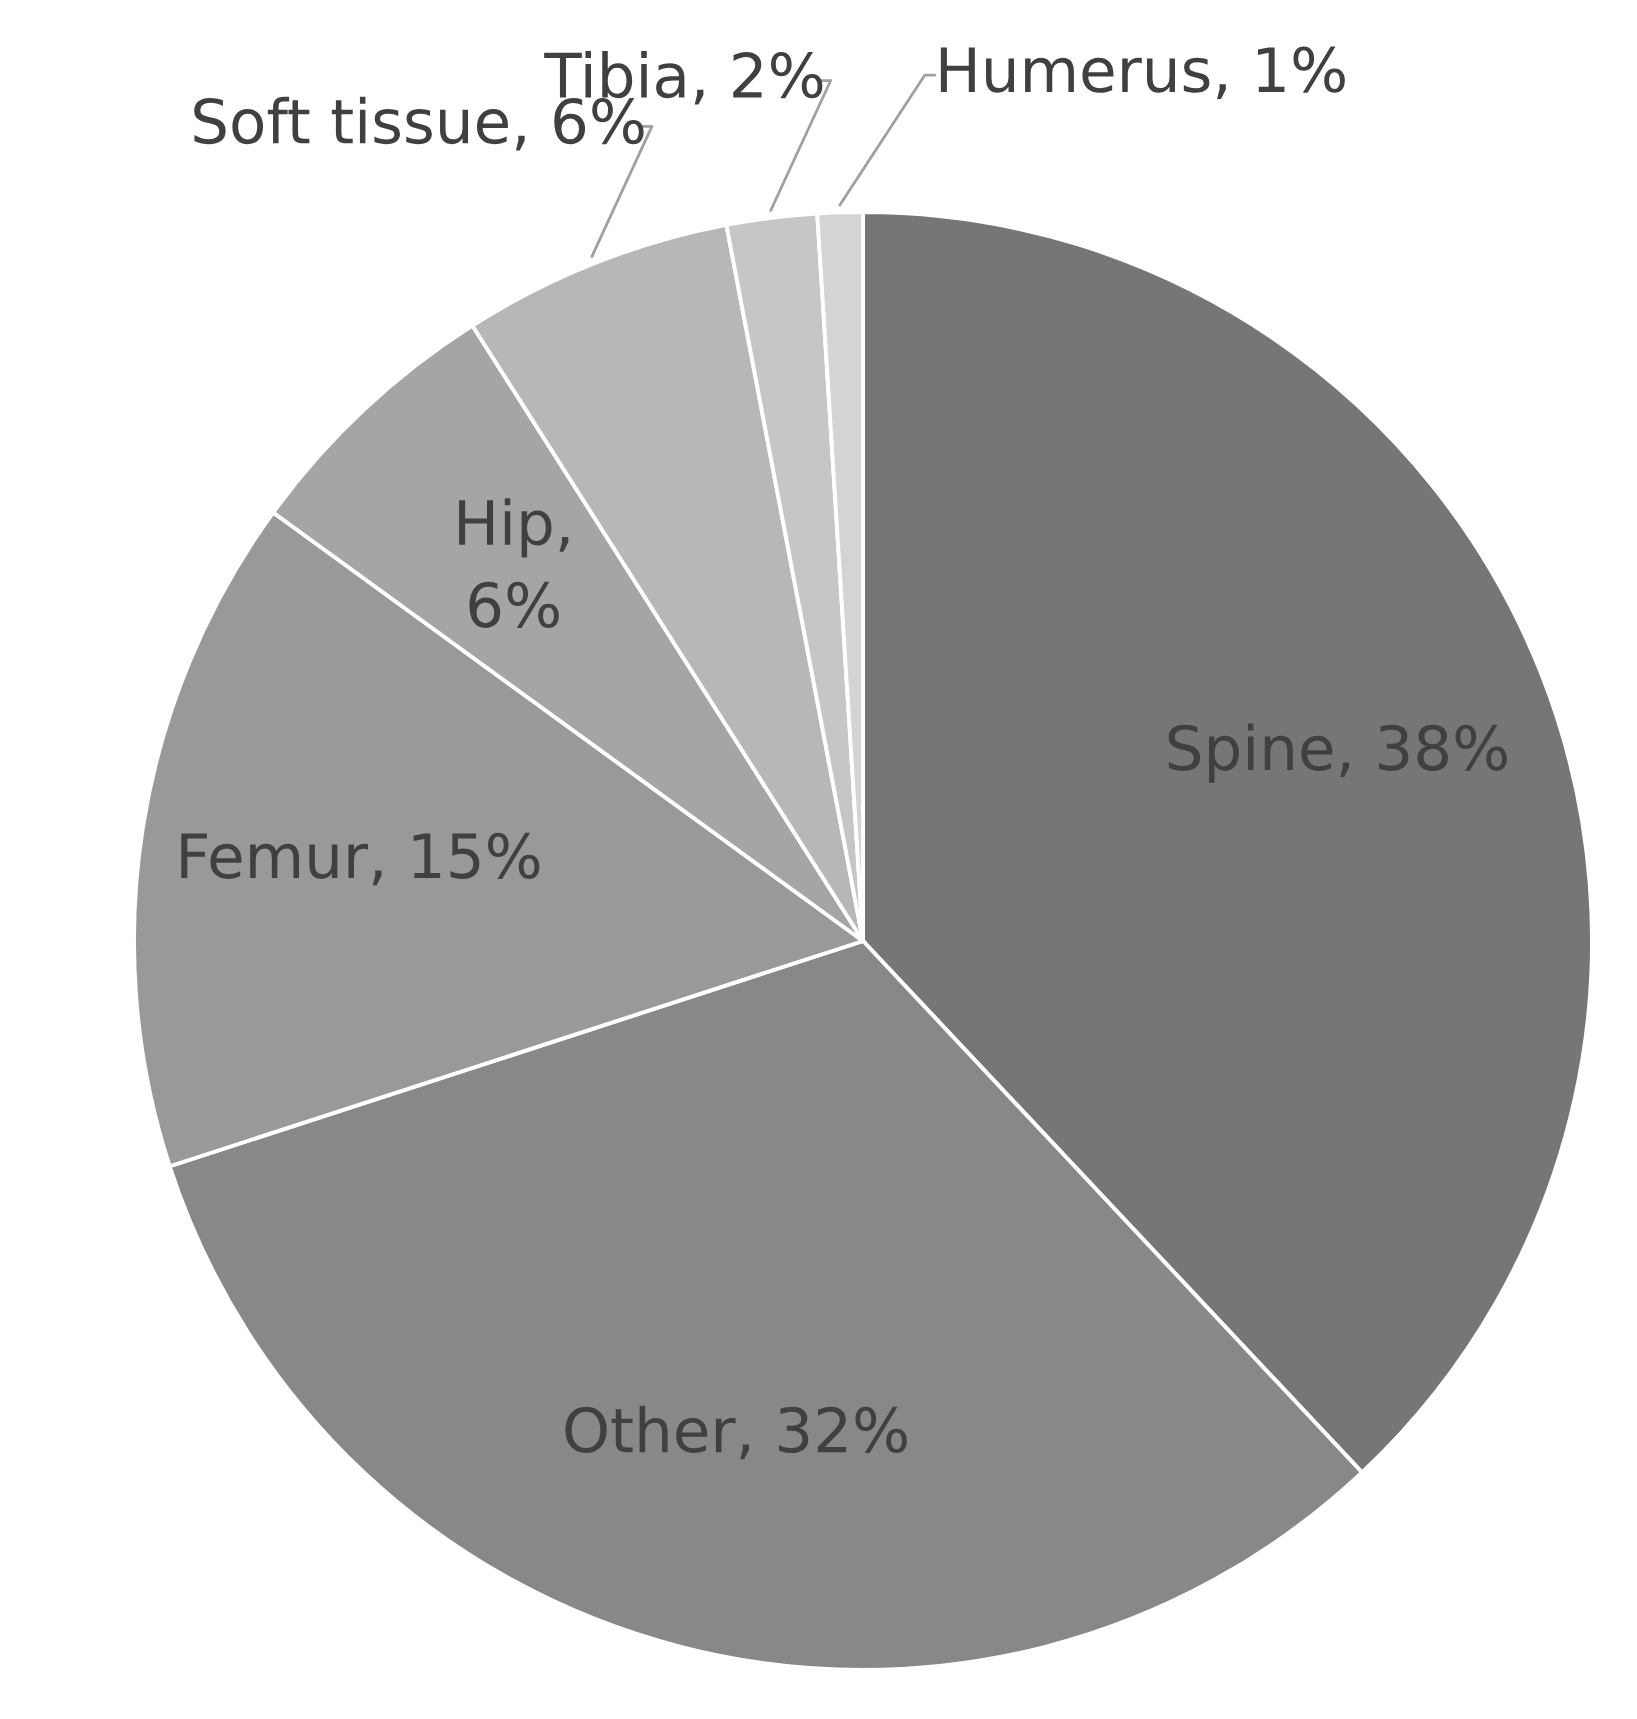 The image size is (1637, 1719). What do you see at coordinates (514, 563) in the screenshot?
I see `slice-label: Hip, 6%` at bounding box center [514, 563].